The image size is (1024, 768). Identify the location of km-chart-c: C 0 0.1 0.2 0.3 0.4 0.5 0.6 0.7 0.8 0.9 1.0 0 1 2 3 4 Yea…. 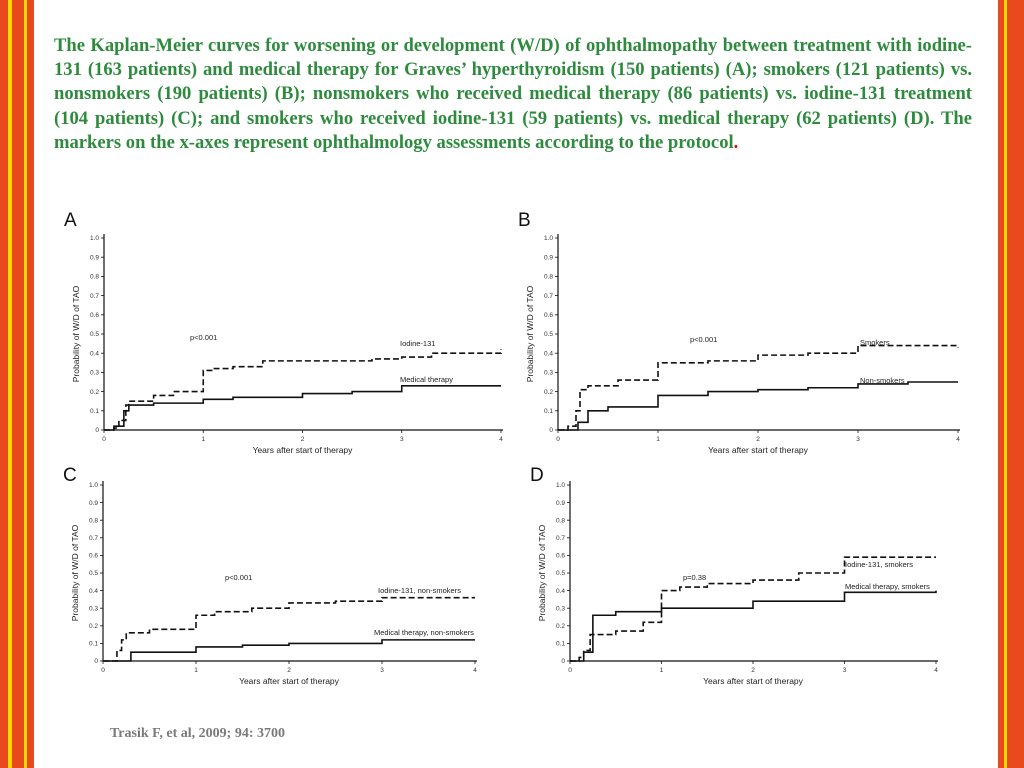
(290, 575).